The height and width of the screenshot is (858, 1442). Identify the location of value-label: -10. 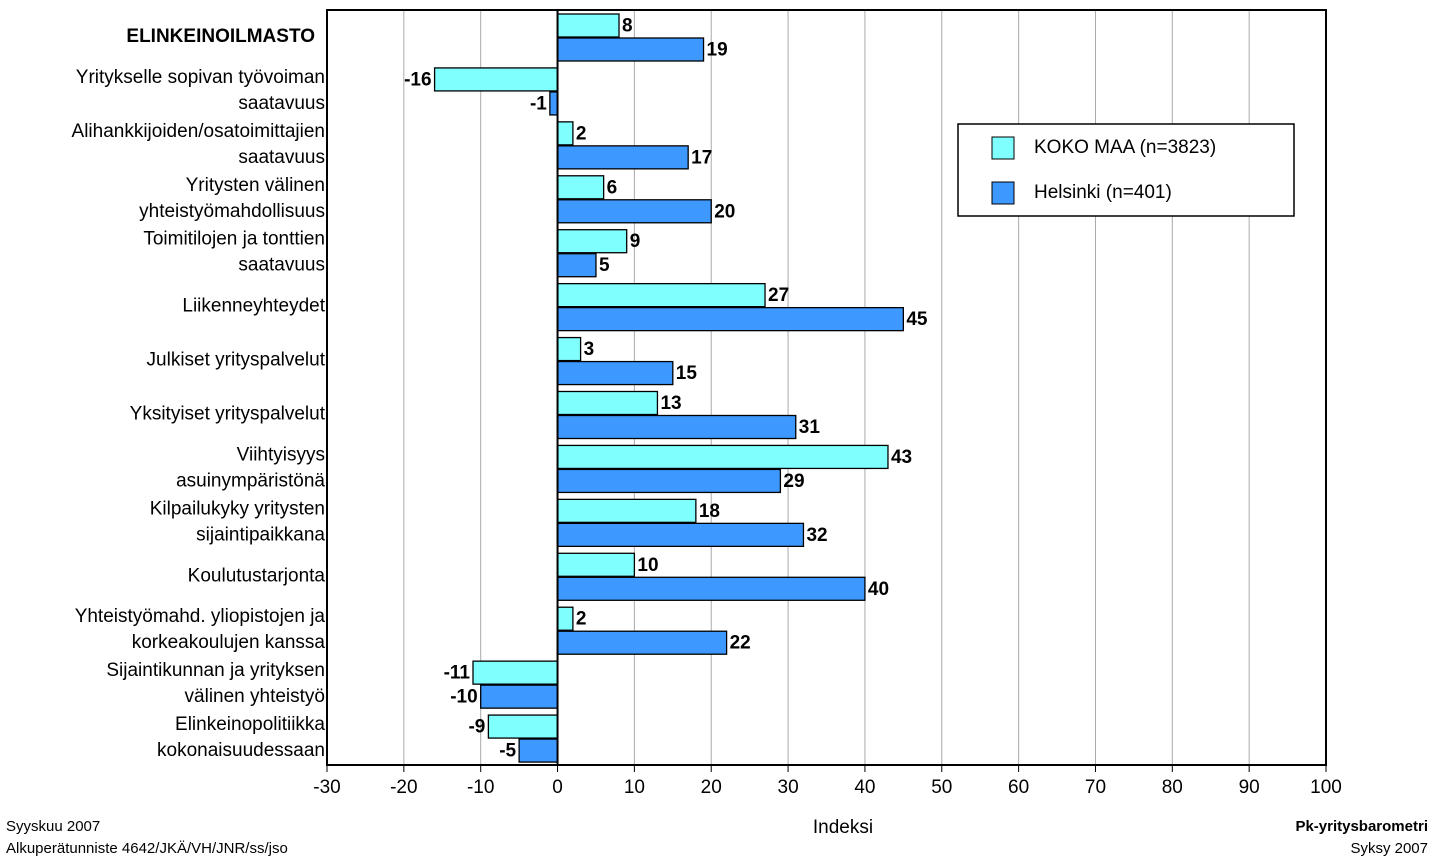
(463, 697).